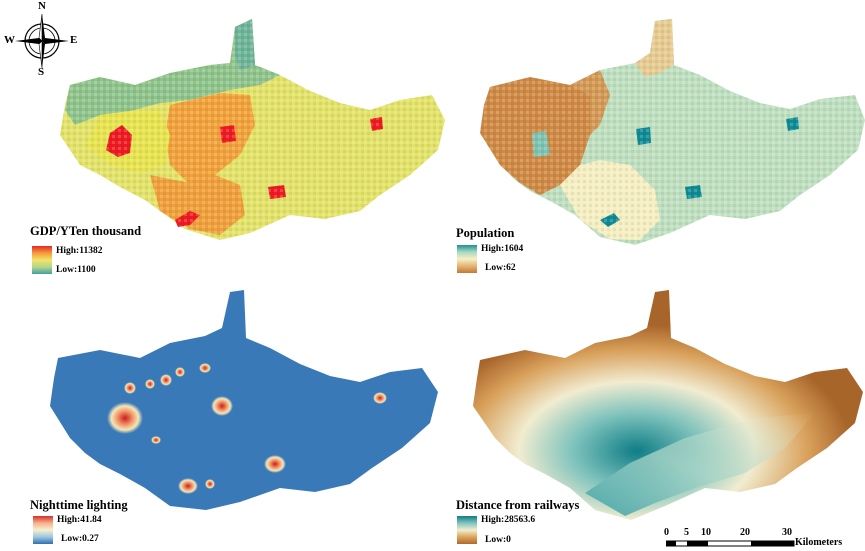  Describe the element at coordinates (74, 40) in the screenshot. I see `compass-east-label: E` at that location.